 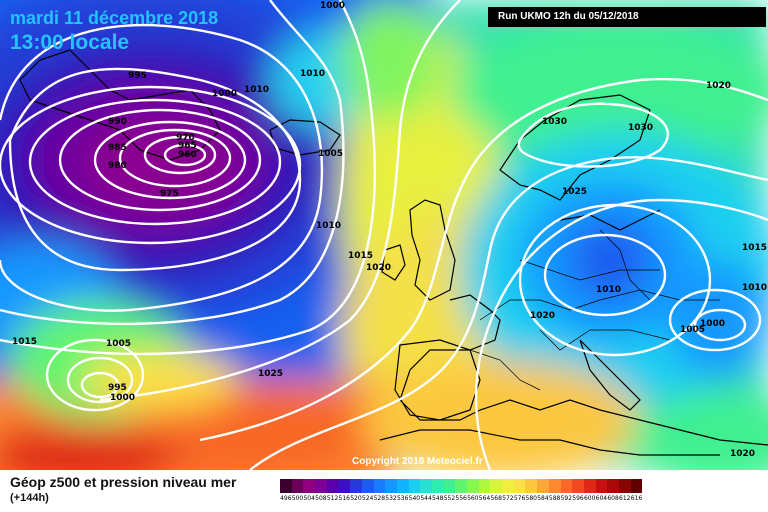 I want to click on scale-tick-label: 524, so click(x=367, y=498).